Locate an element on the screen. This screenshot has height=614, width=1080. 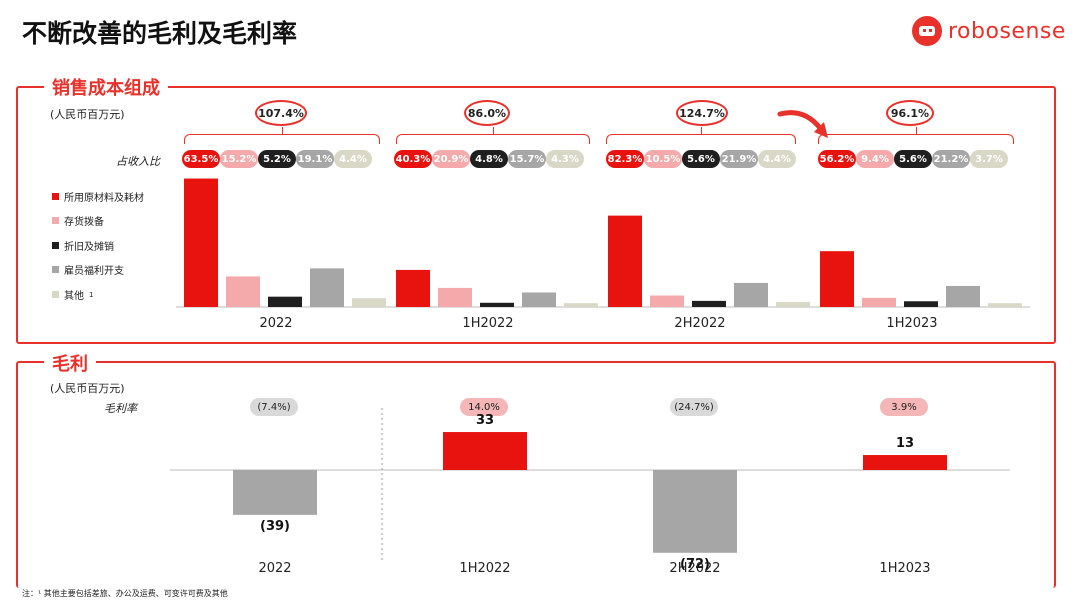
footnote: 注：¹ 其他主要包括差旅、办公及运费、可变许可费及其他 is located at coordinates (125, 593).